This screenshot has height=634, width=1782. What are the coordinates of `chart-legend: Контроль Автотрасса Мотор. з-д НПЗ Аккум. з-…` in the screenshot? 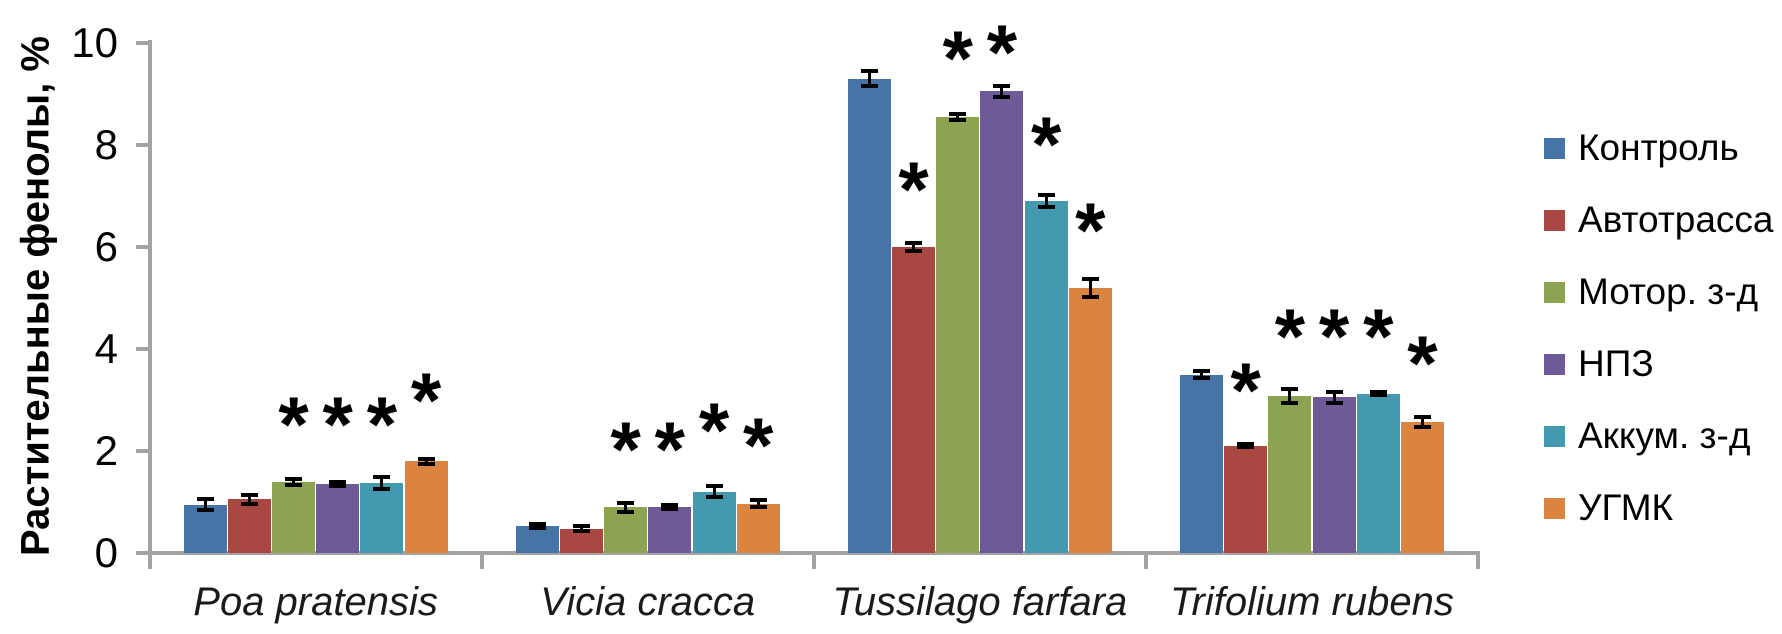 It's located at (1659, 344).